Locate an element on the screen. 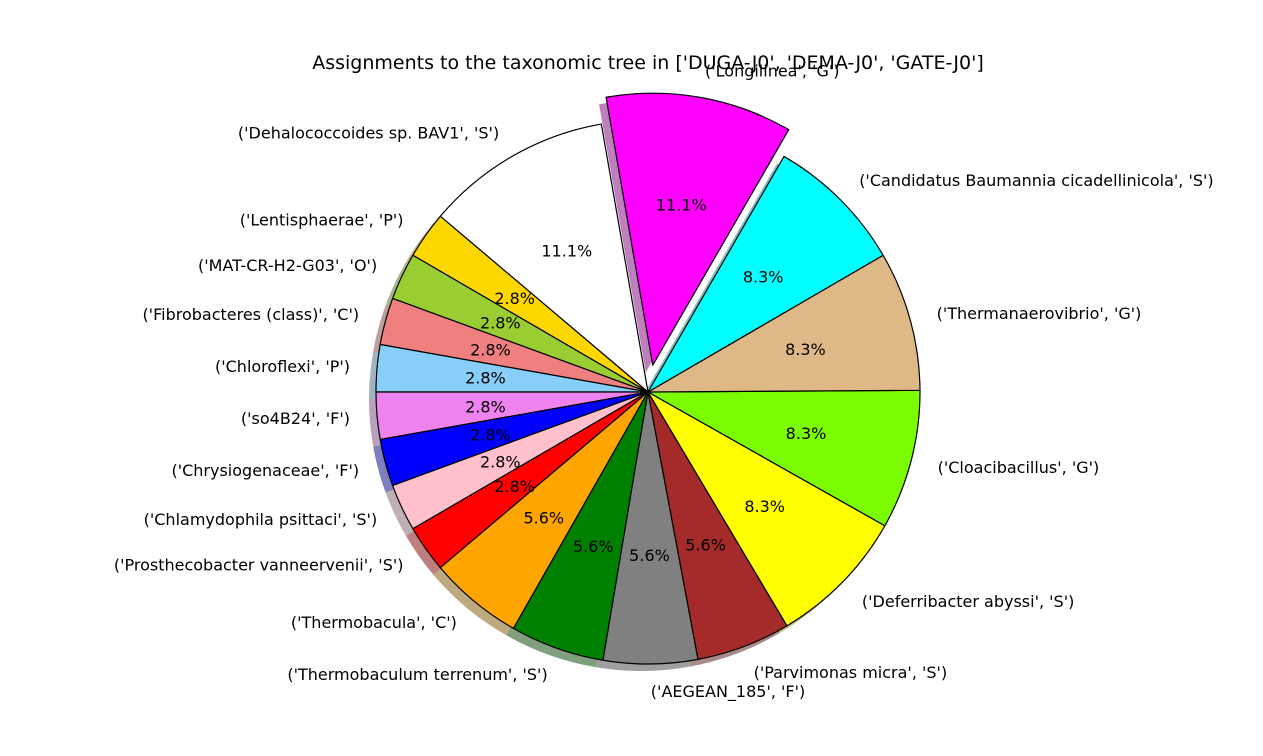 This screenshot has width=1263, height=756. slice-category-label: ('Longilinea', 'G') is located at coordinates (772, 71).